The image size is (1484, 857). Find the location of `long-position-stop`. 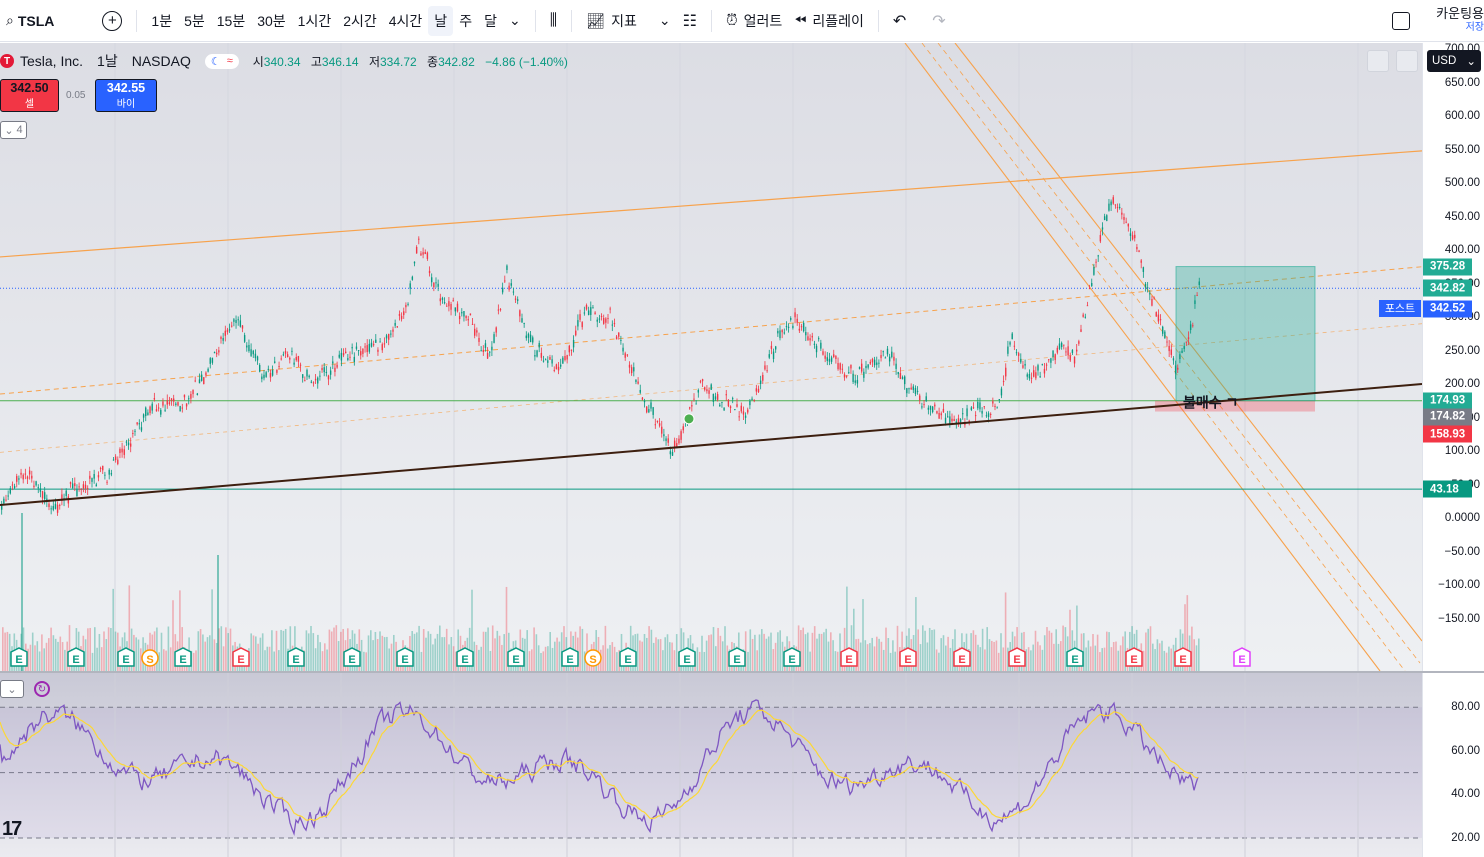

long-position-stop is located at coordinates (1235, 406).